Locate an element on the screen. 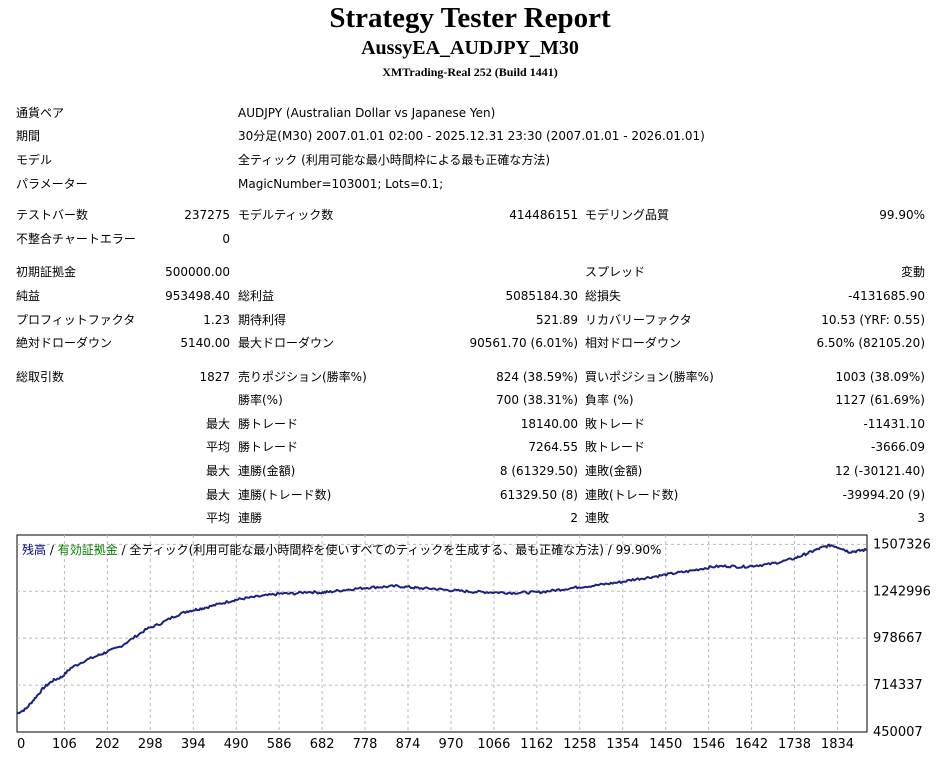  stat-value-largest-loss: -11431.10 is located at coordinates (894, 424).